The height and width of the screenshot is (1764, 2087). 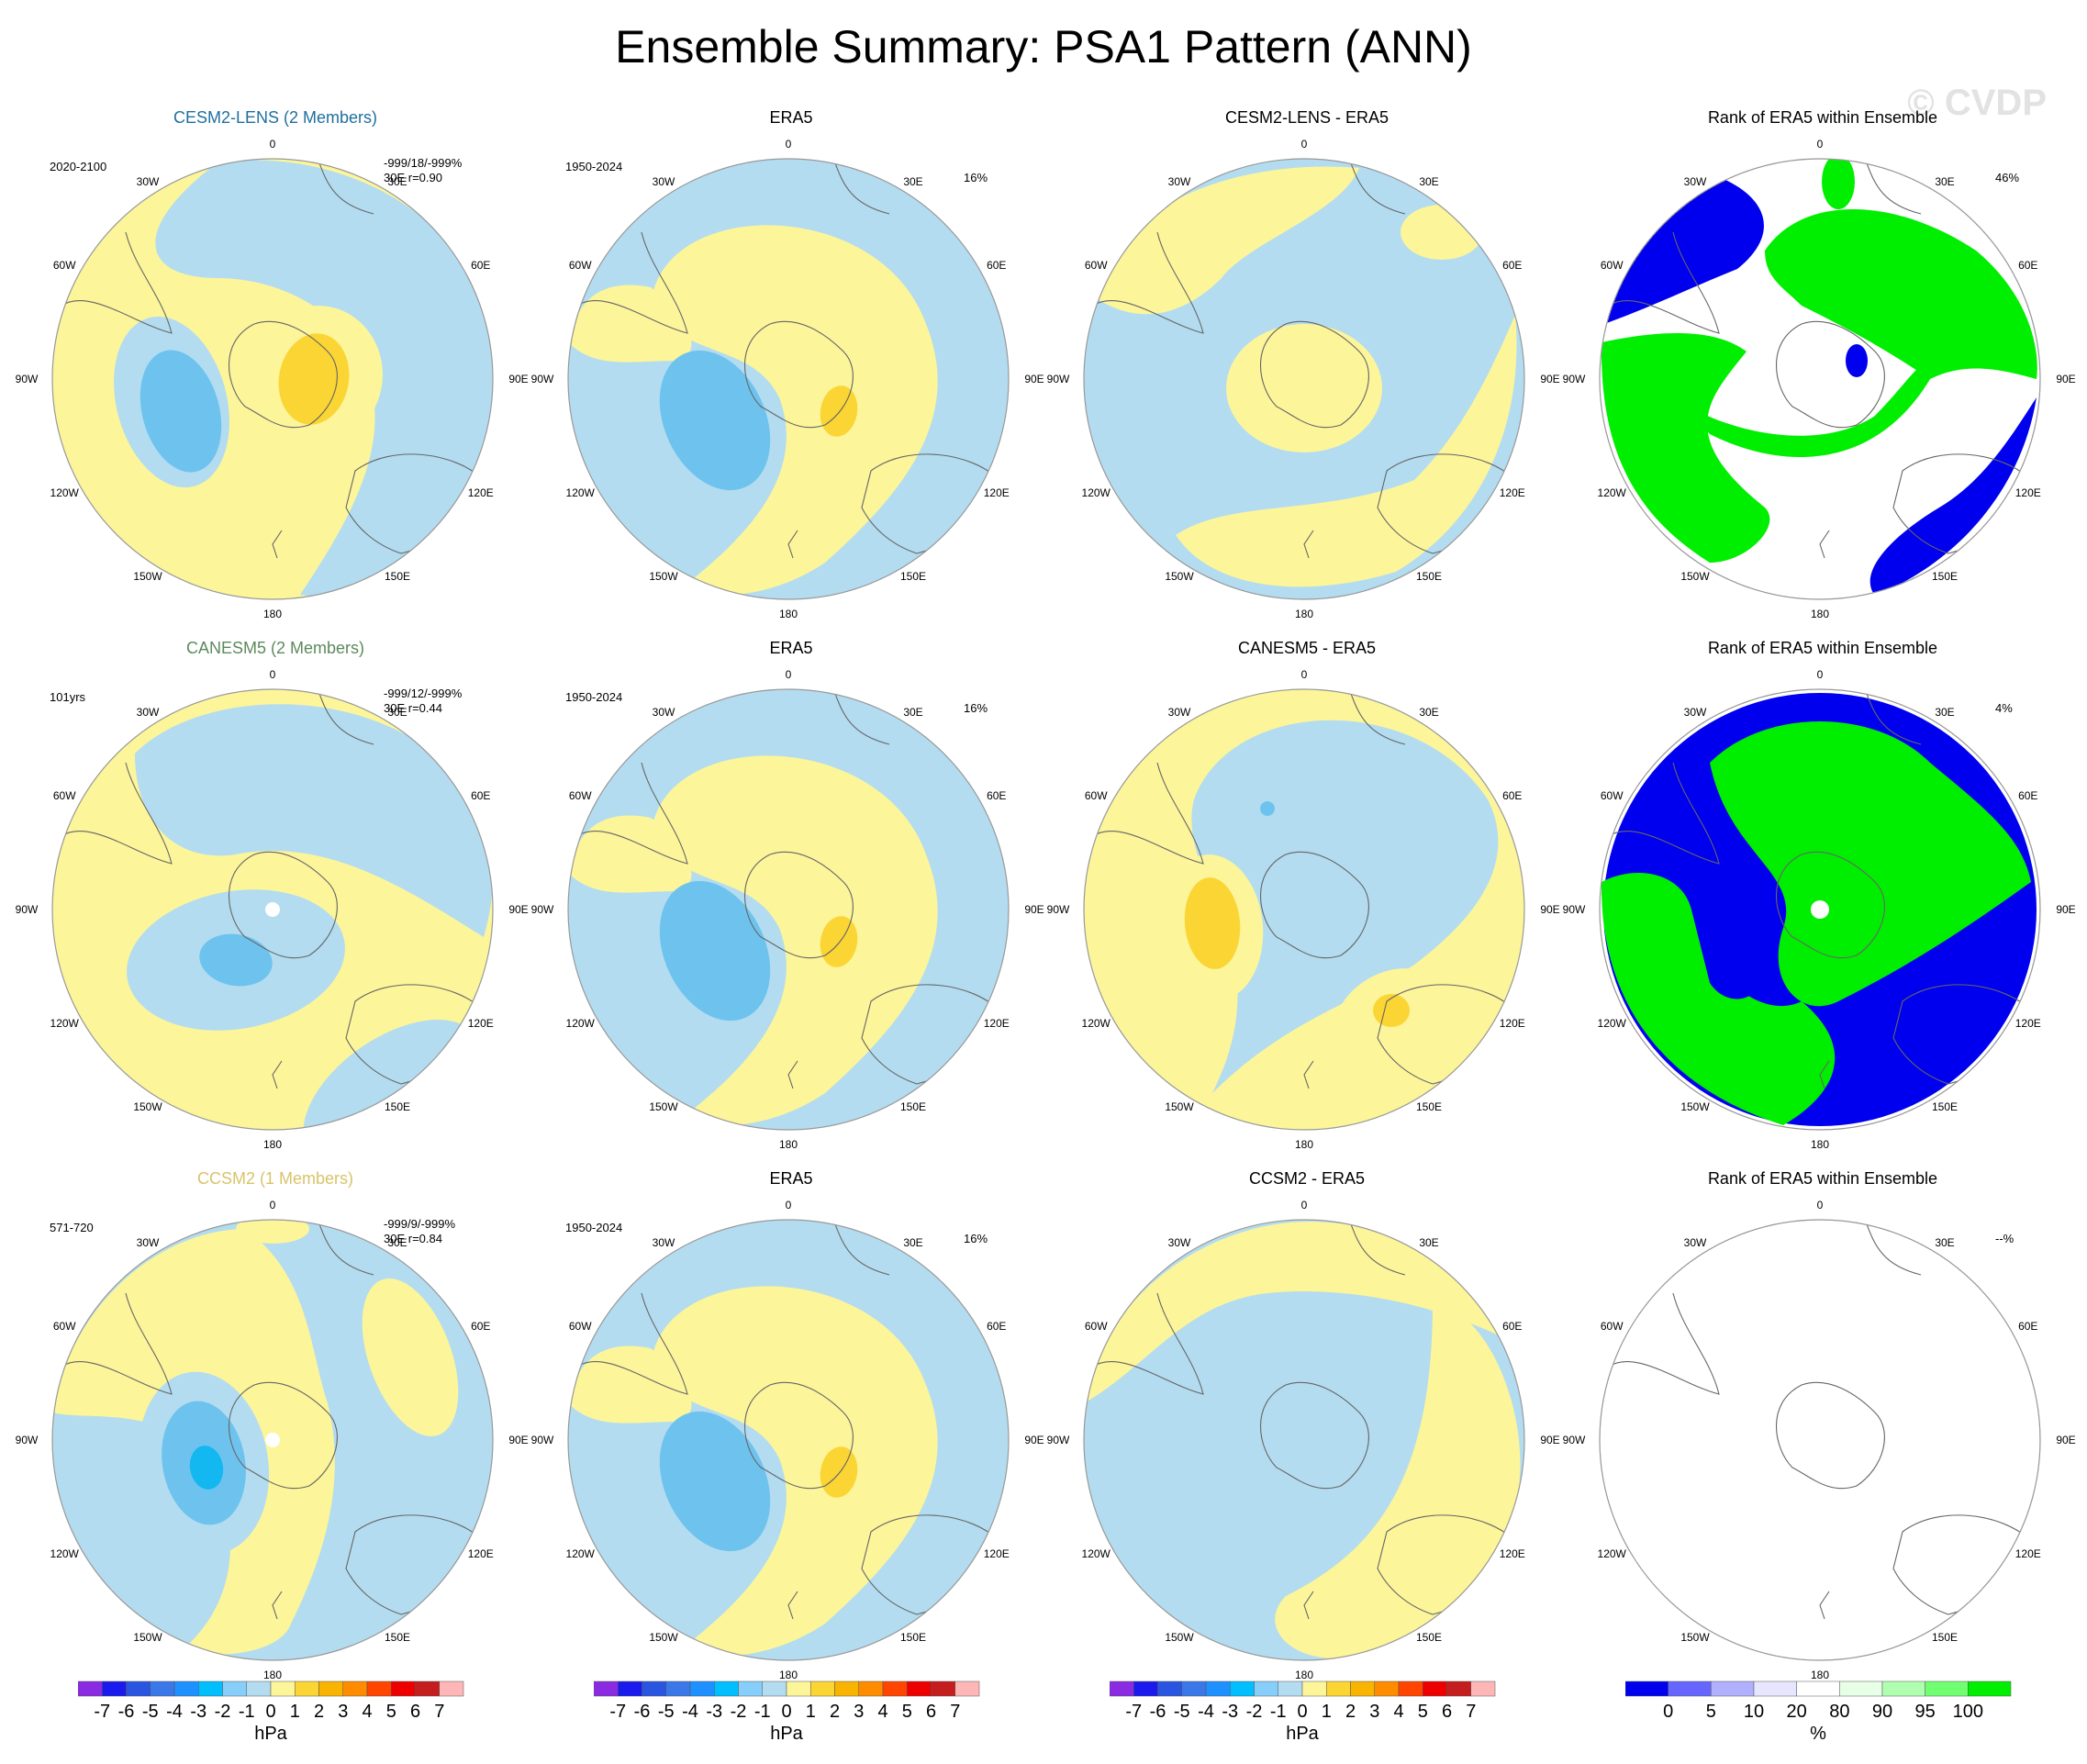 I want to click on field-negative, so click(x=324, y=378).